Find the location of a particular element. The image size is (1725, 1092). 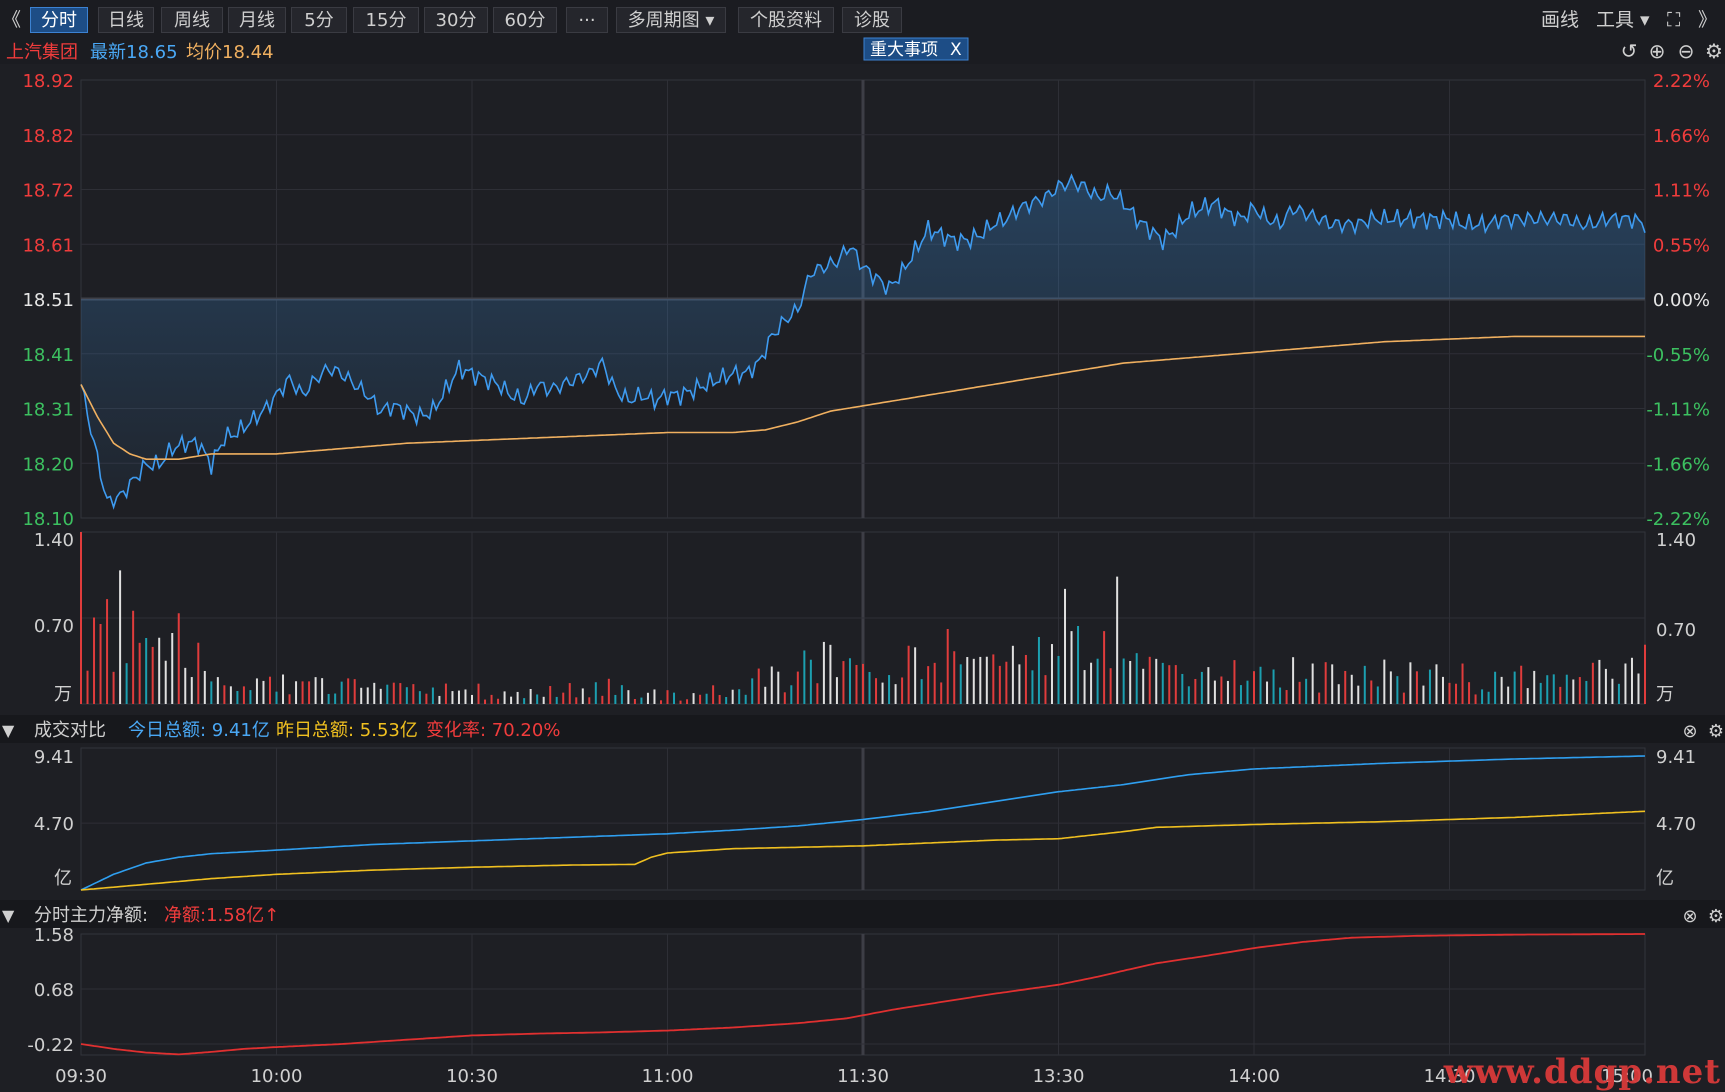

collapse-compare-icon: ▼ is located at coordinates (8, 730).